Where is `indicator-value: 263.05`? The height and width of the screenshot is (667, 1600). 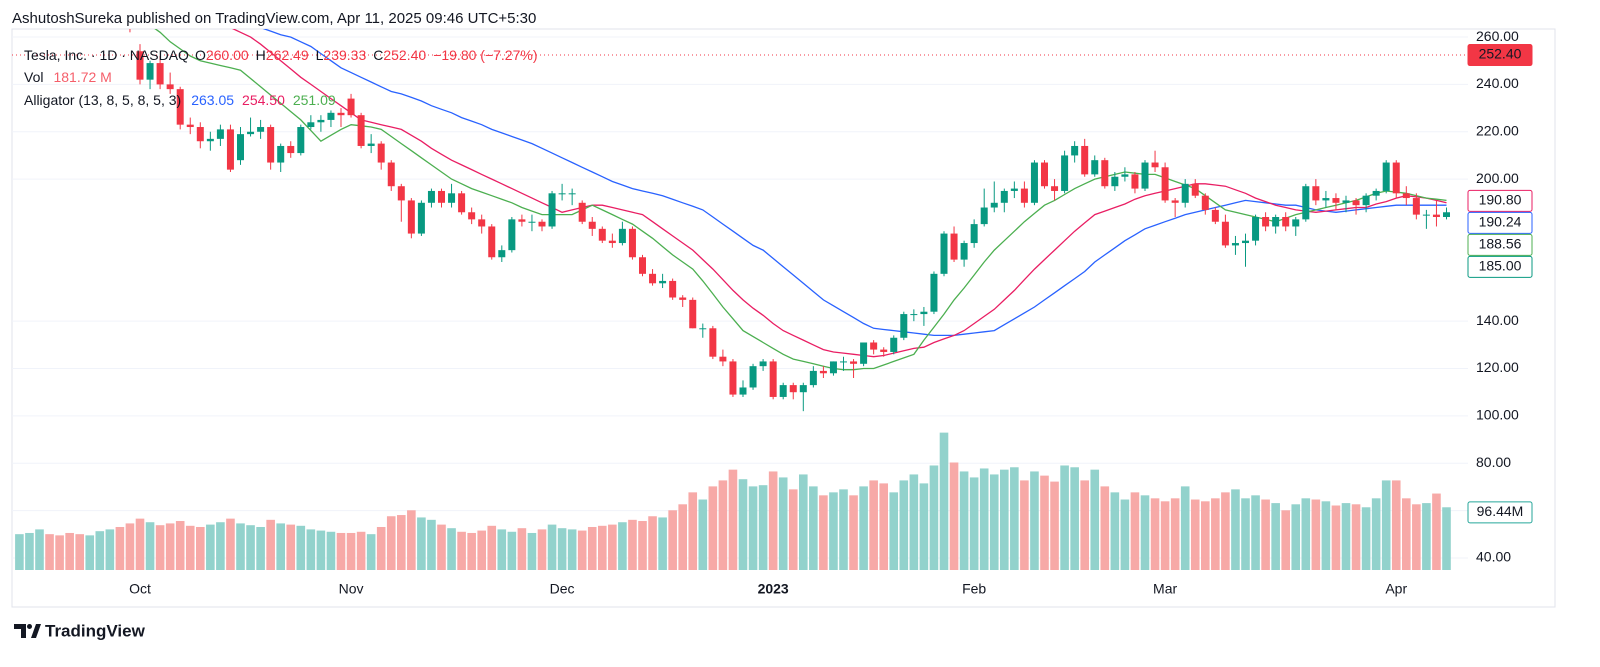
indicator-value: 263.05 is located at coordinates (212, 100).